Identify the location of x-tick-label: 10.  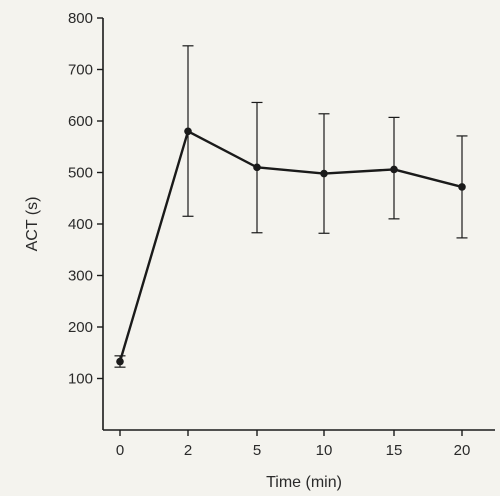
(324, 450).